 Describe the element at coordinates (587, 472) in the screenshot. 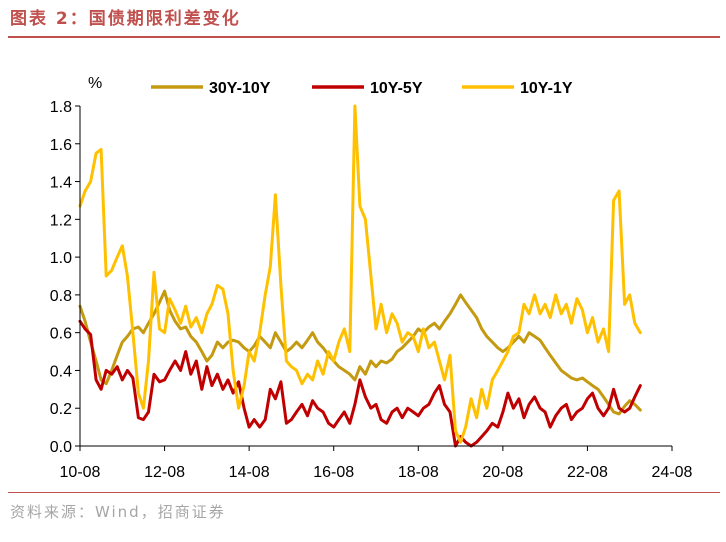

I see `x-tick-label: 22-08` at that location.